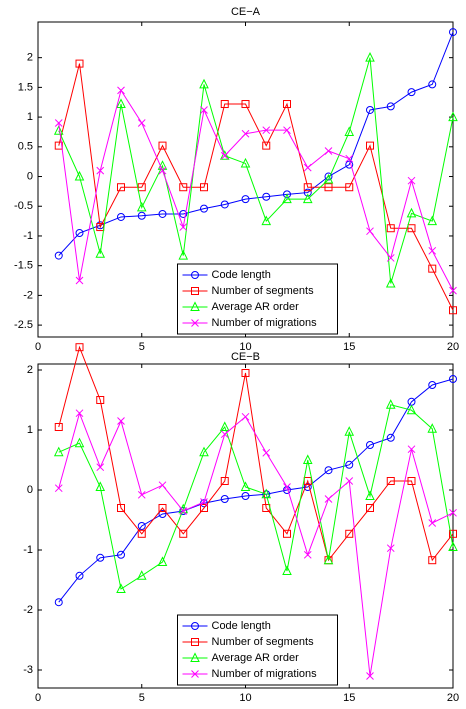 This screenshot has width=466, height=709. What do you see at coordinates (142, 347) in the screenshot?
I see `x-tick-label: 5` at bounding box center [142, 347].